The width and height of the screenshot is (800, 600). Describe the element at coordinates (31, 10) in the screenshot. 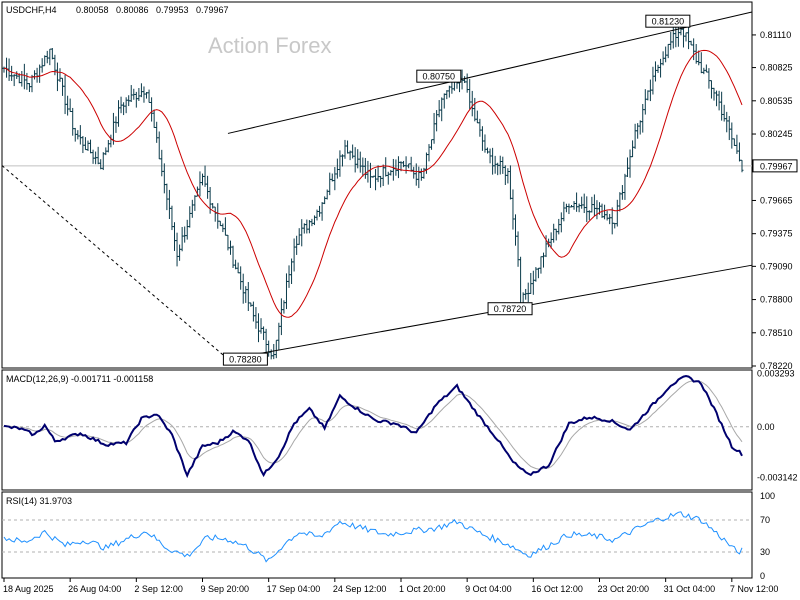

I see `main-title: USDCHF,H4` at that location.